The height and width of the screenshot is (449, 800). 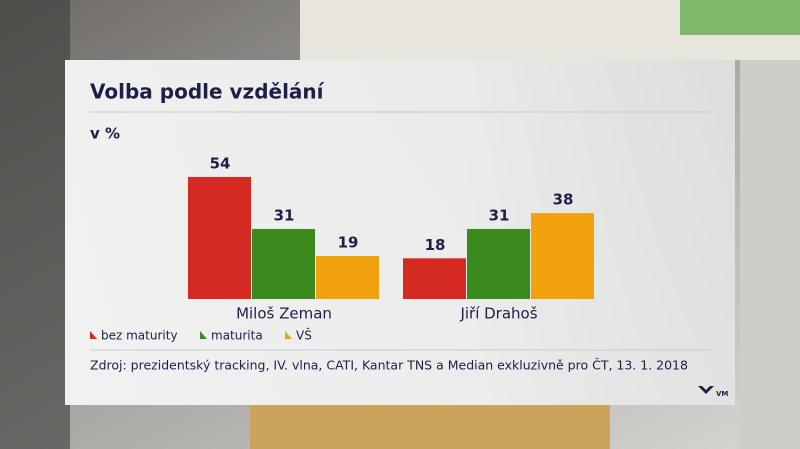 I want to click on chart-subtitle: v %, so click(x=105, y=134).